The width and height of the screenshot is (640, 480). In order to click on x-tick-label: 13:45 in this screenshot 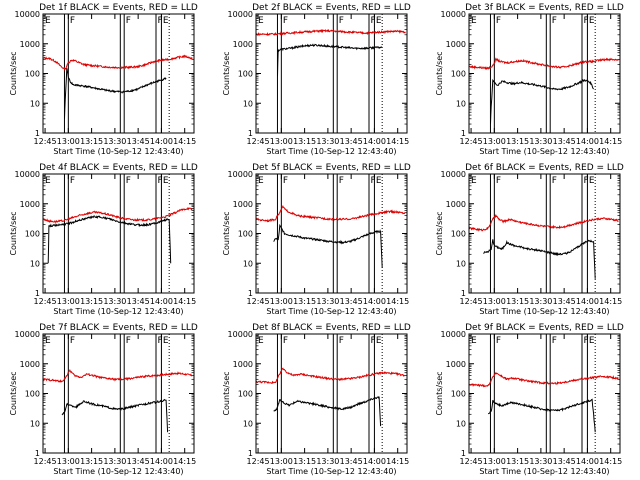, I will do `click(138, 301)`.